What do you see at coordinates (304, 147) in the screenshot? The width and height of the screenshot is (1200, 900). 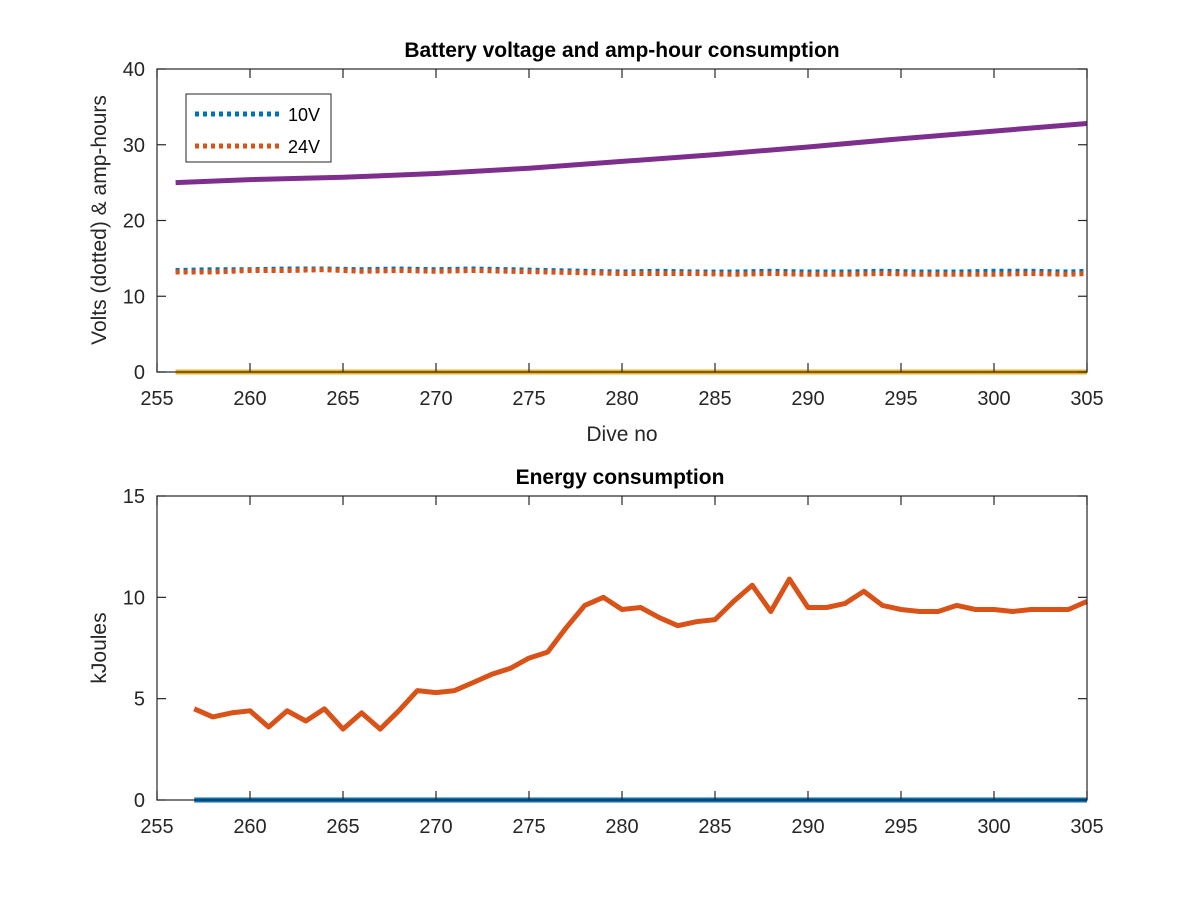 I see `legend-label-24v: 24V` at bounding box center [304, 147].